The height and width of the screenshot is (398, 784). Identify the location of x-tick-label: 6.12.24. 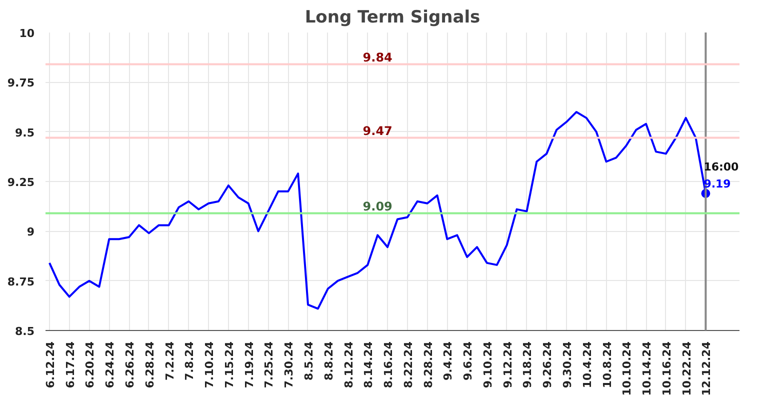
(50, 364).